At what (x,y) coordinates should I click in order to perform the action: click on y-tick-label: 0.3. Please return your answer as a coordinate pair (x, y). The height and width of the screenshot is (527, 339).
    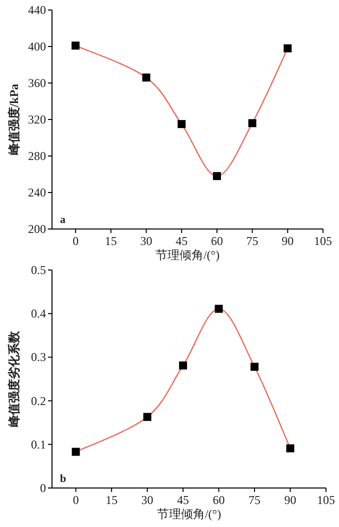
    Looking at the image, I should click on (38, 357).